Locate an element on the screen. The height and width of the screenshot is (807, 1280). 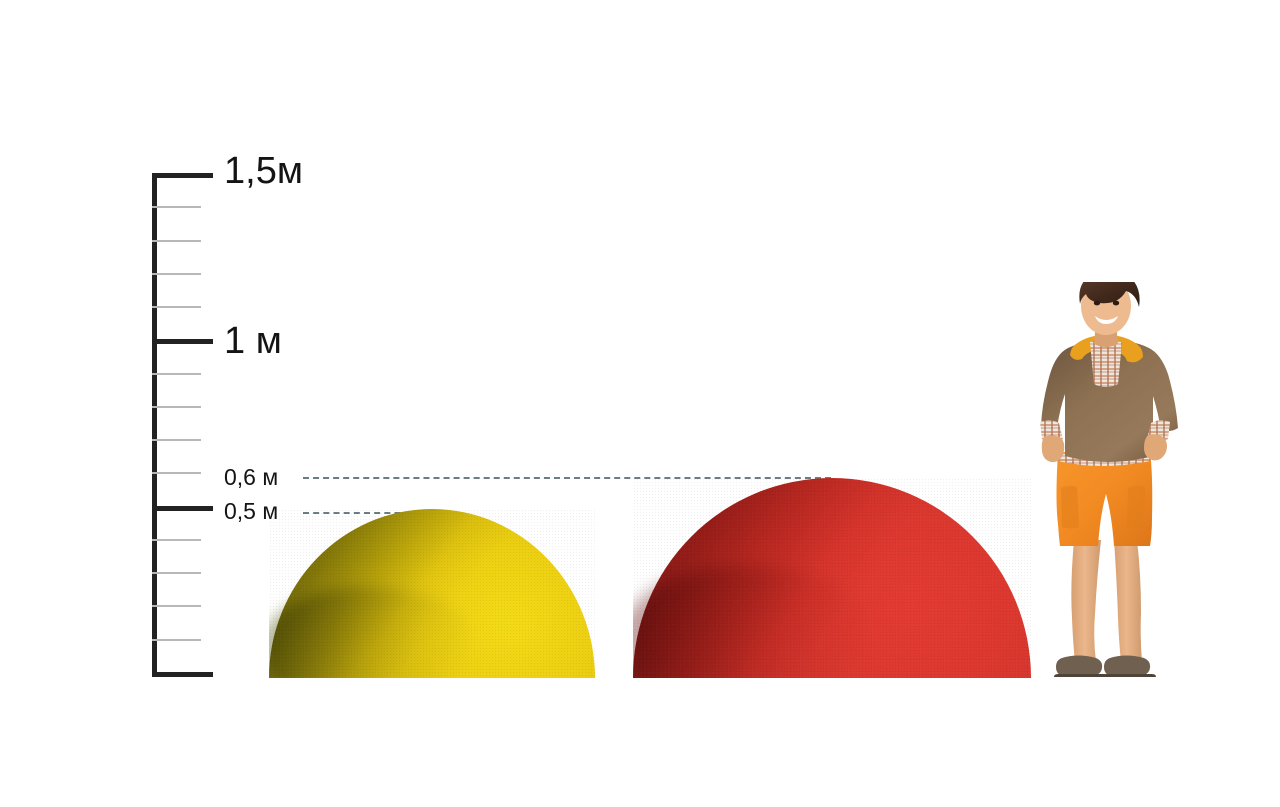
child-left-hand is located at coordinates (1053, 449).